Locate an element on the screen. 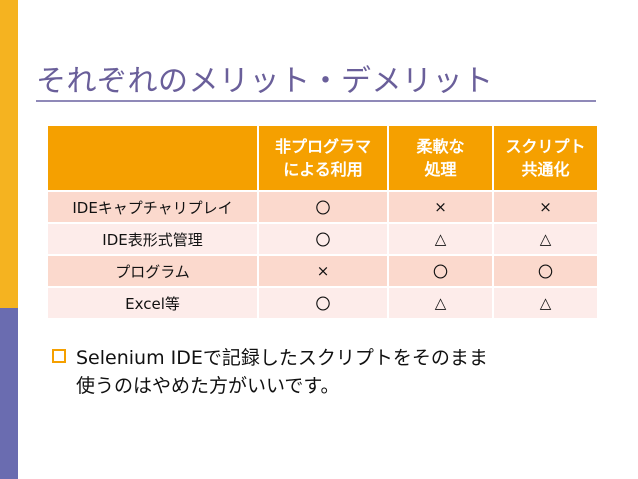 The width and height of the screenshot is (638, 479). row-label: Excel等 is located at coordinates (153, 303).